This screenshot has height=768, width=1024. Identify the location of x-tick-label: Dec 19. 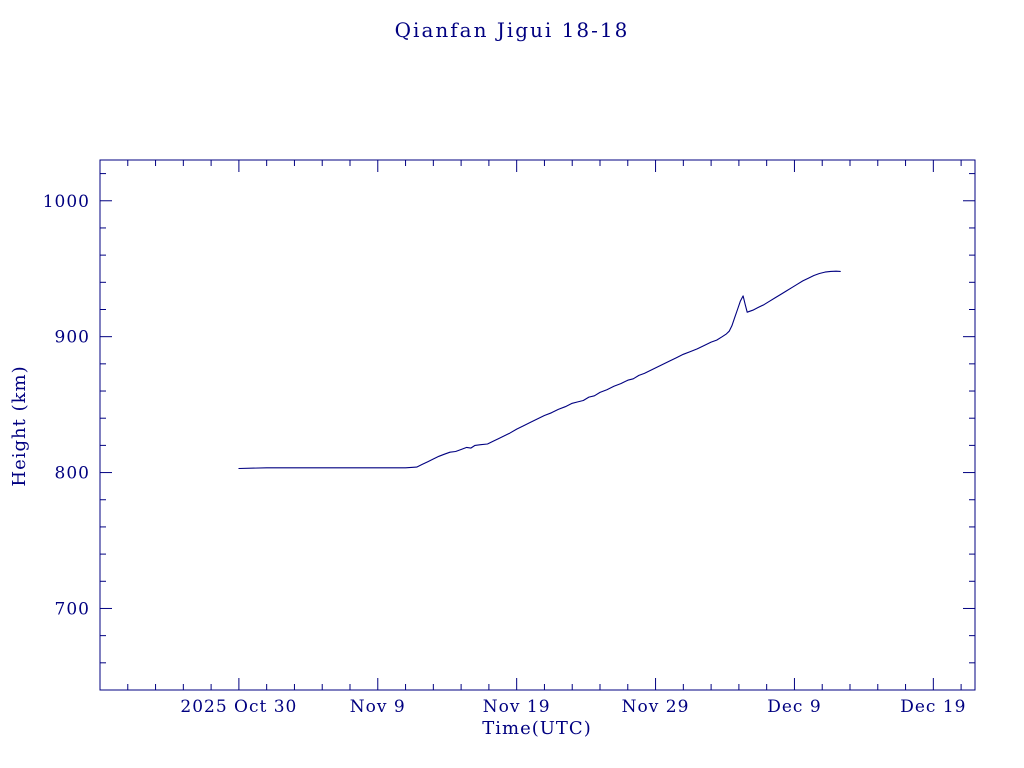
(933, 707).